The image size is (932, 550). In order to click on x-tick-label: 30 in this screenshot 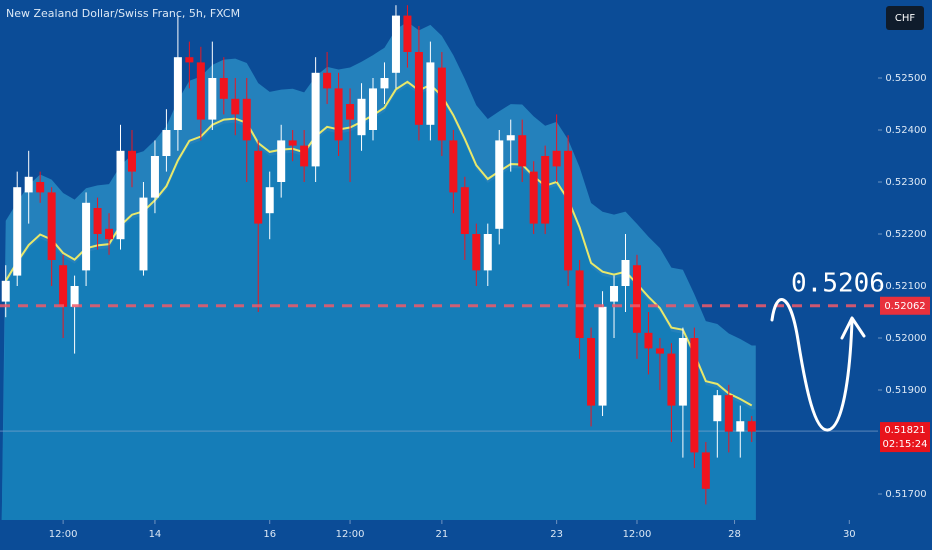, I will do `click(849, 534)`.